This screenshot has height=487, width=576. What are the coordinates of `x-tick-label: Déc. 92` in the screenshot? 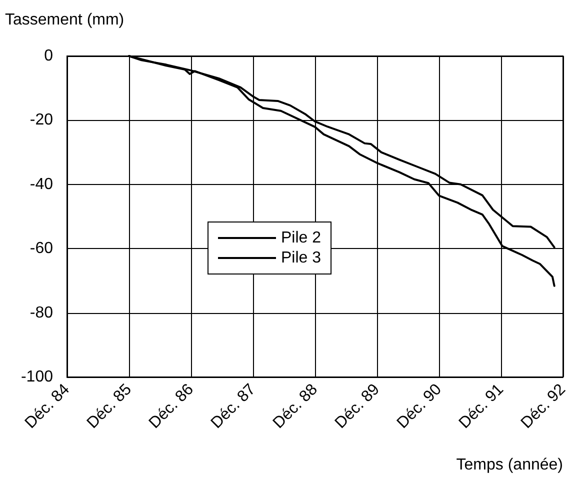 It's located at (544, 406).